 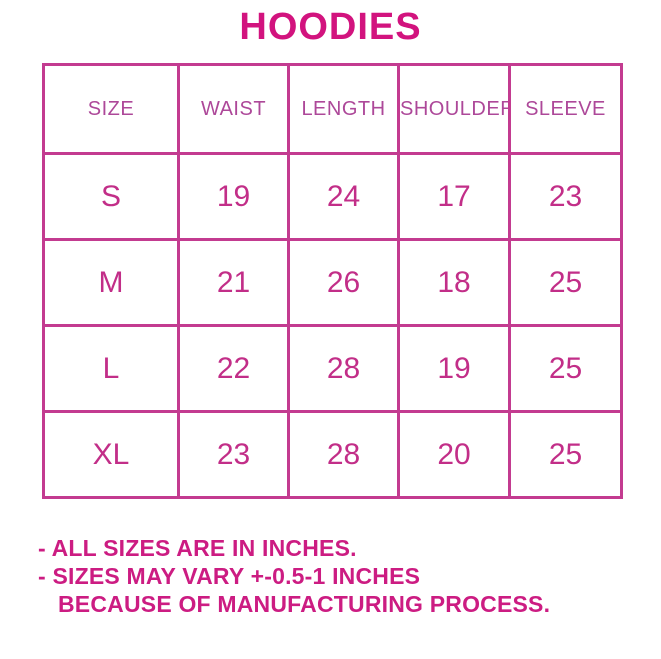 What do you see at coordinates (454, 109) in the screenshot?
I see `column-header-shoulder: SHOULDER` at bounding box center [454, 109].